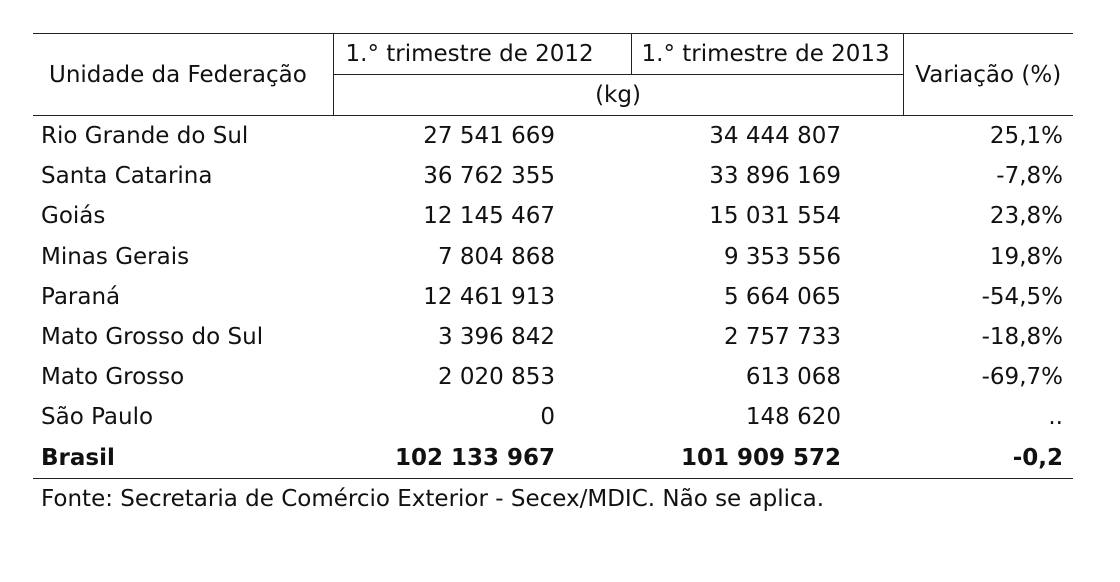  I want to click on header-state: Unidade da Federação, so click(178, 74).